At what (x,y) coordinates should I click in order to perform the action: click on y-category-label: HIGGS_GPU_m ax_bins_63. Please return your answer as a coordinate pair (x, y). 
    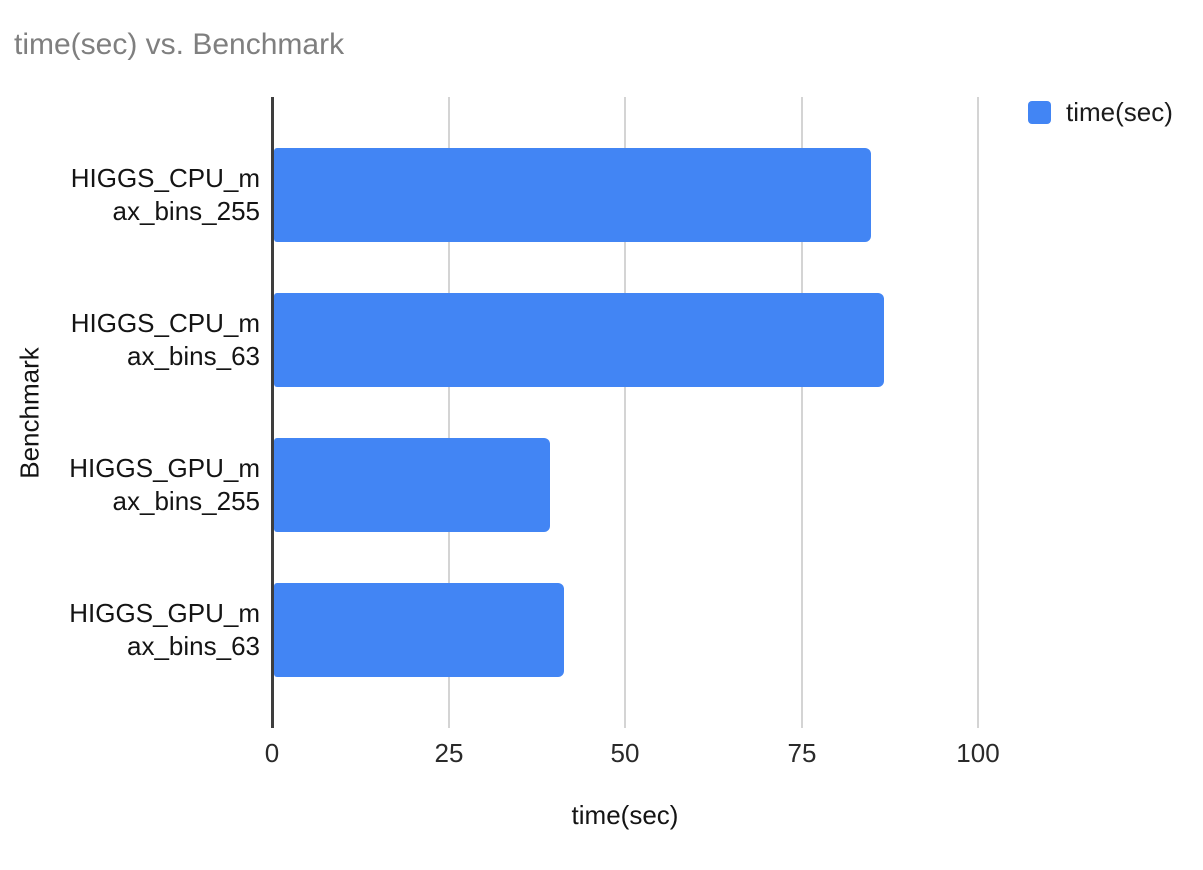
    Looking at the image, I should click on (130, 630).